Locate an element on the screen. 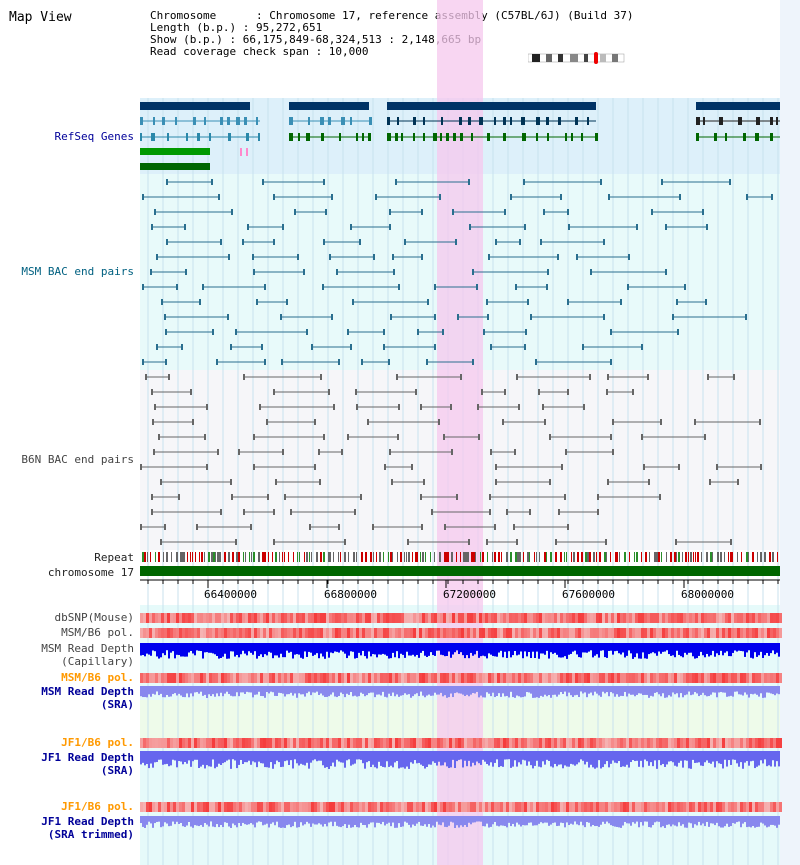 This screenshot has width=800, height=865. track-label-jf1-trim: JF1 Read Depth is located at coordinates (87, 821).